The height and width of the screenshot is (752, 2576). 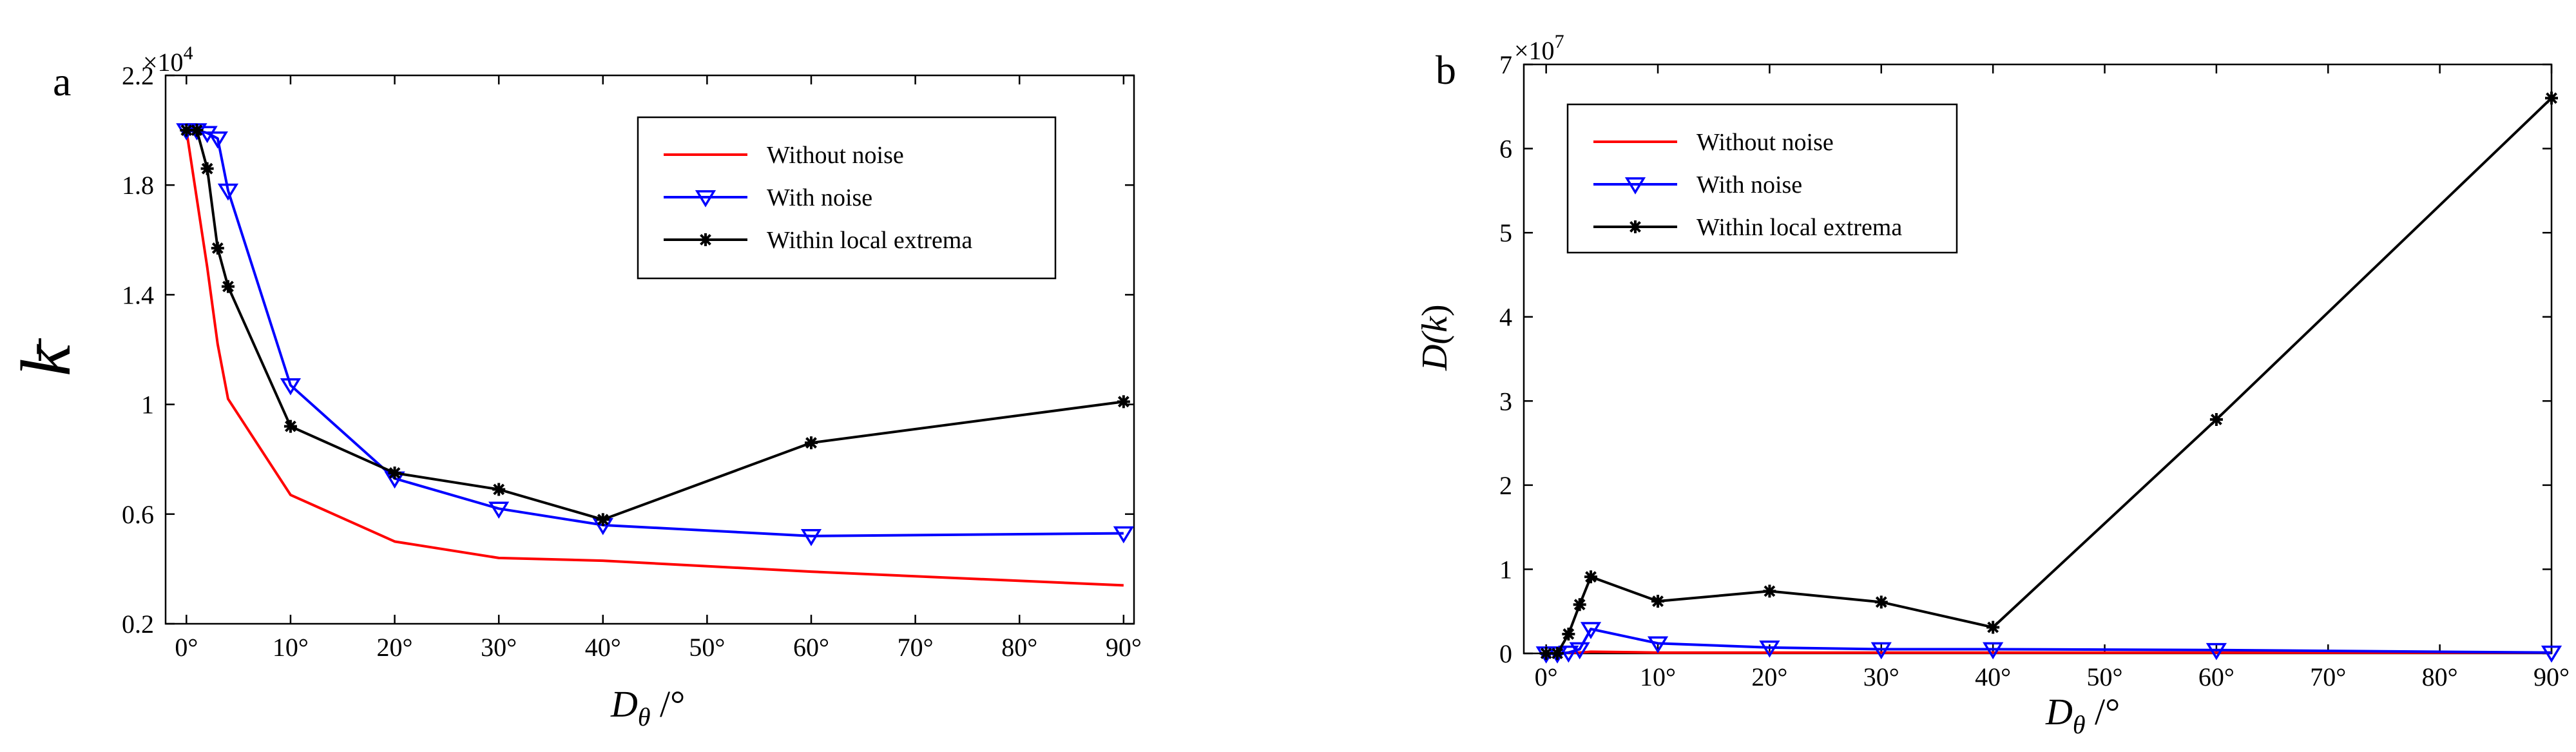 I want to click on panel-b-x-tick-label: 10°, so click(x=1658, y=676).